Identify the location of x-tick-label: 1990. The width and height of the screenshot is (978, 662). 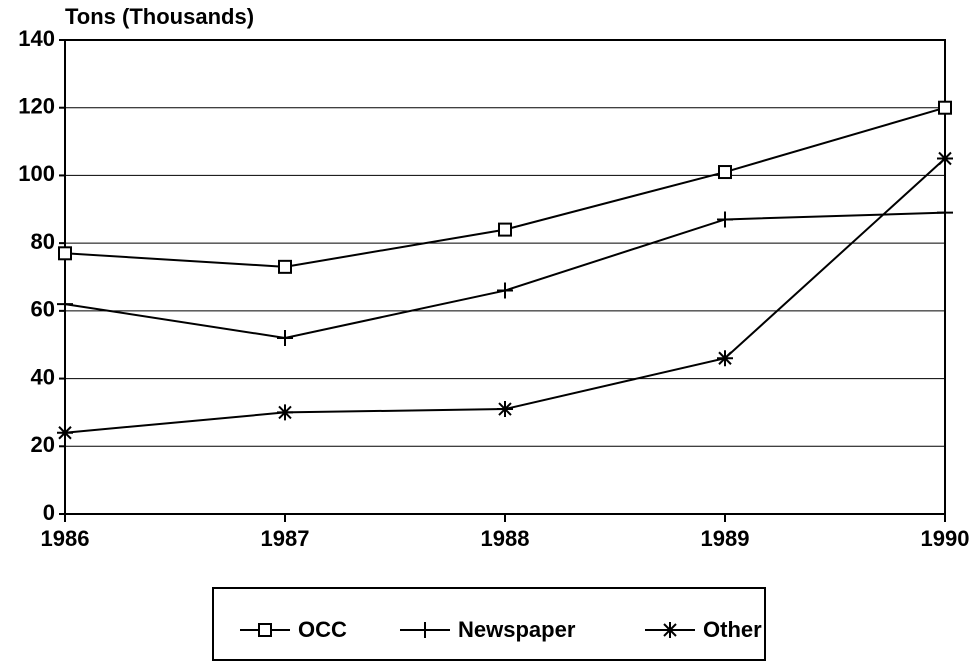
(945, 538).